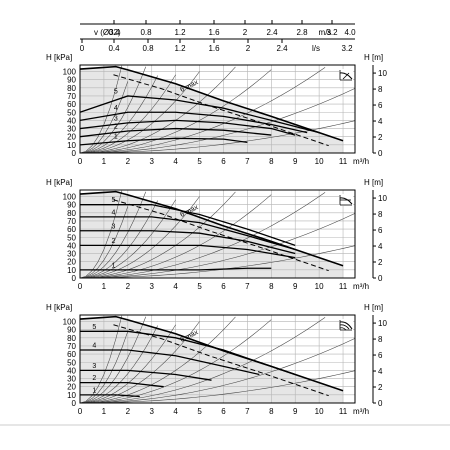 This screenshot has height=450, width=450. I want to click on velocity-tick-label: 2, so click(245, 32).